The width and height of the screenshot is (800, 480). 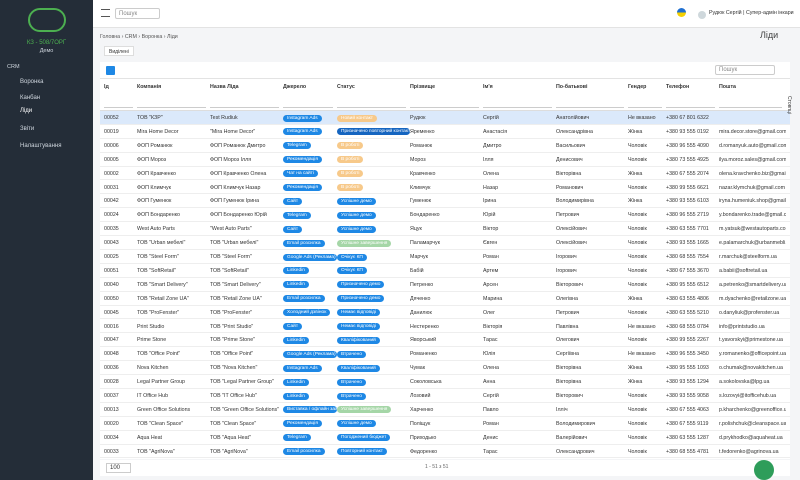 What do you see at coordinates (293, 326) in the screenshot?
I see `source-chip: Сайт` at bounding box center [293, 326].